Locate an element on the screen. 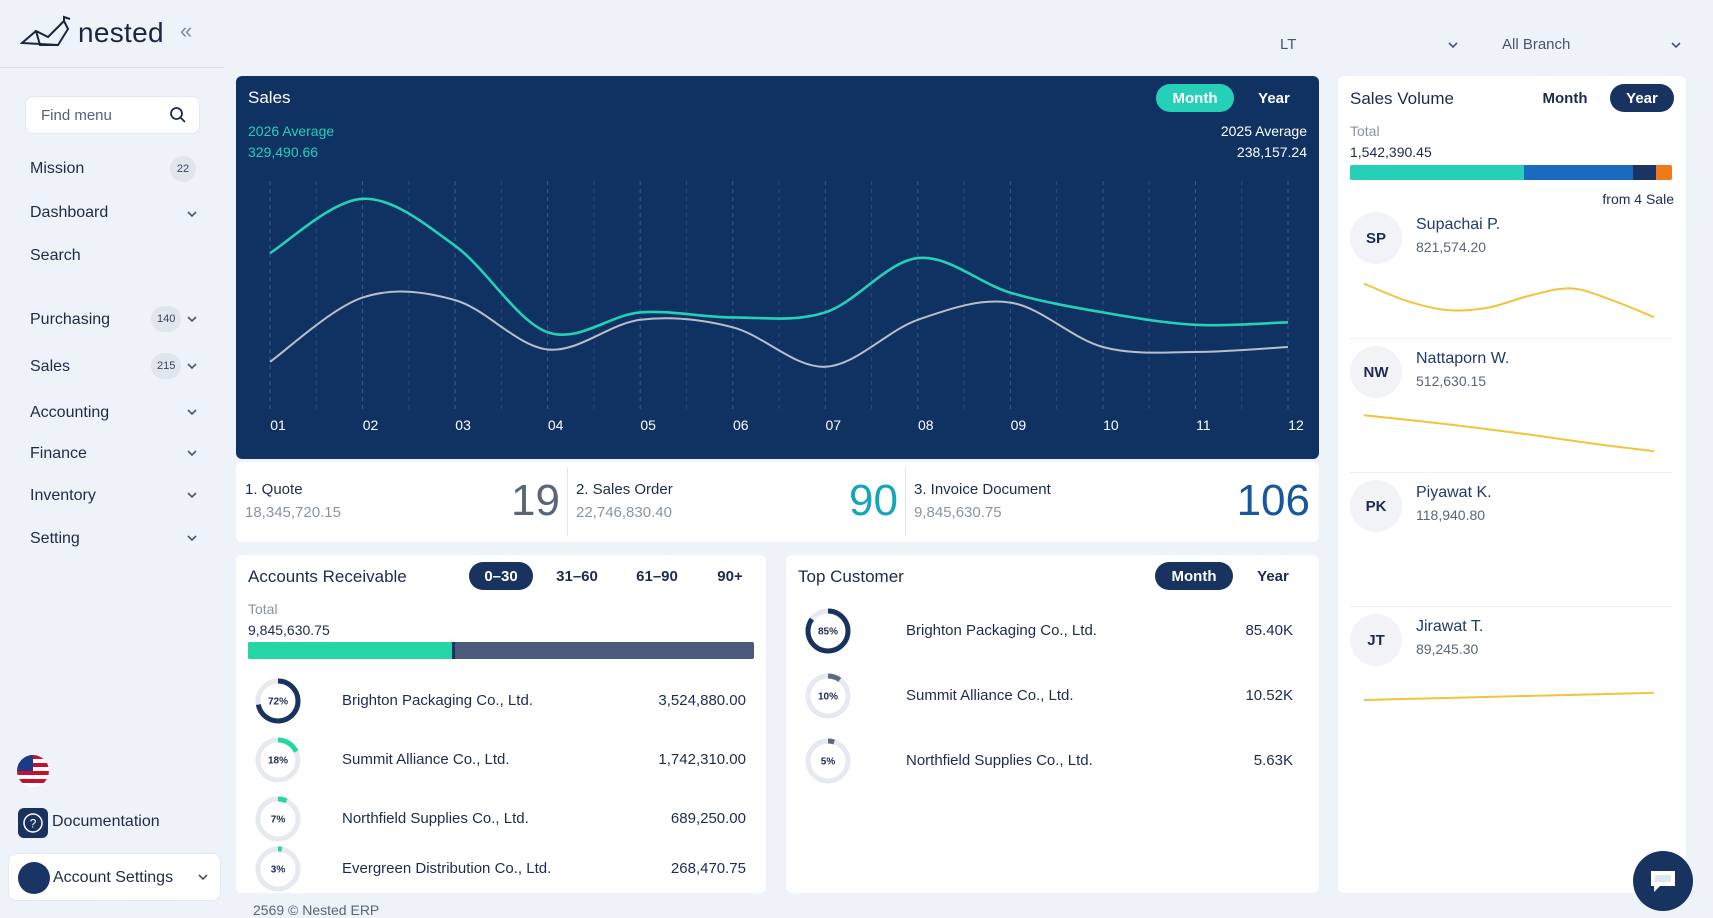 The width and height of the screenshot is (1713, 918). x-tick-label: 10 is located at coordinates (1111, 425).